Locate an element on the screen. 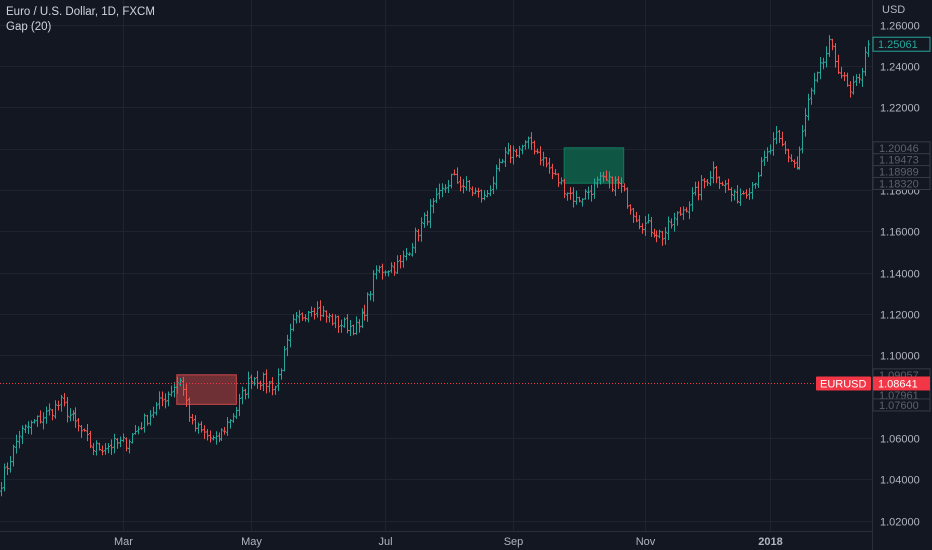 The image size is (932, 550). y-tick-label: 1.16000 is located at coordinates (900, 233).